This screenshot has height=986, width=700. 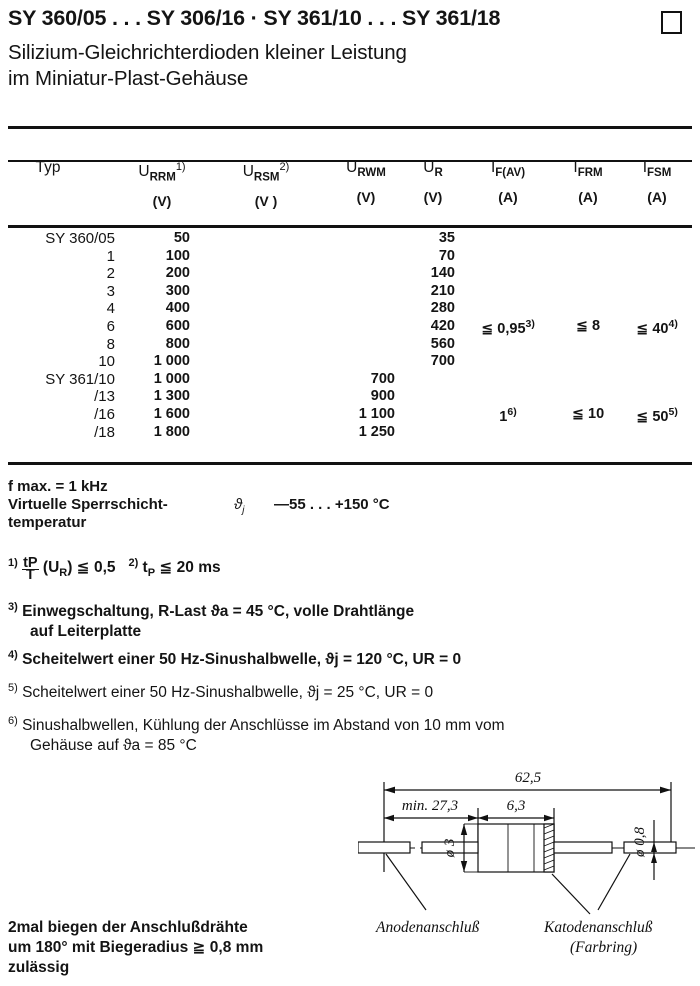 What do you see at coordinates (430, 806) in the screenshot?
I see `dim-lead-min-label: min. 27,3` at bounding box center [430, 806].